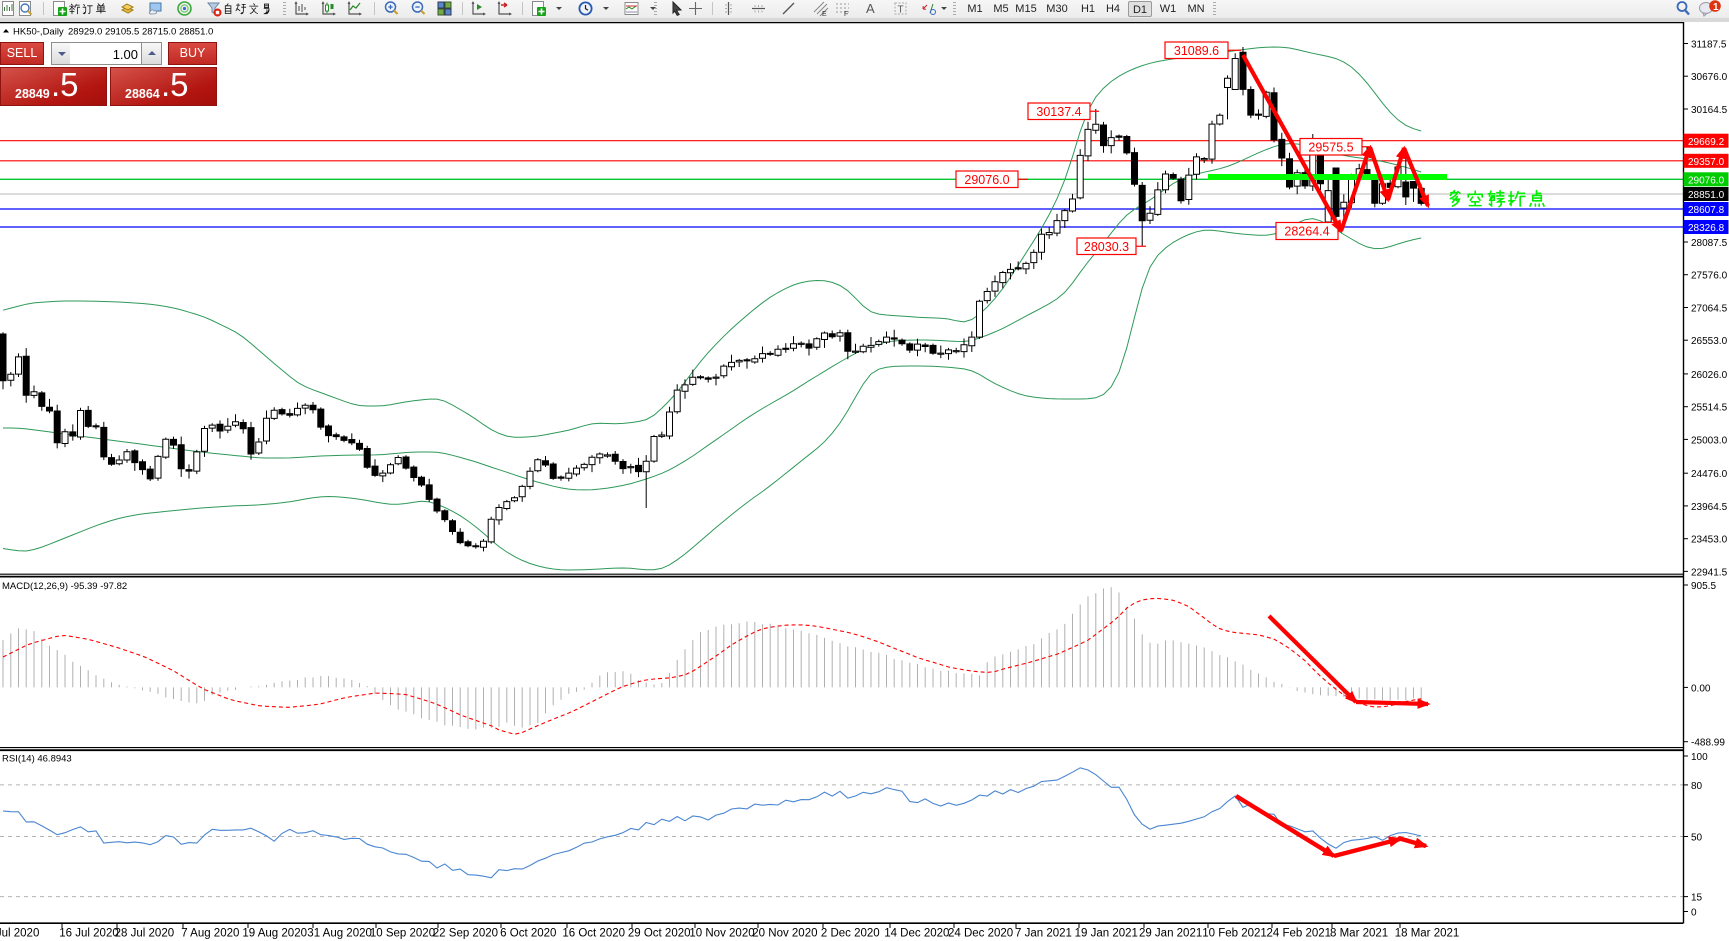 This screenshot has height=941, width=1729. What do you see at coordinates (901, 10) in the screenshot?
I see `svg-text: T` at bounding box center [901, 10].